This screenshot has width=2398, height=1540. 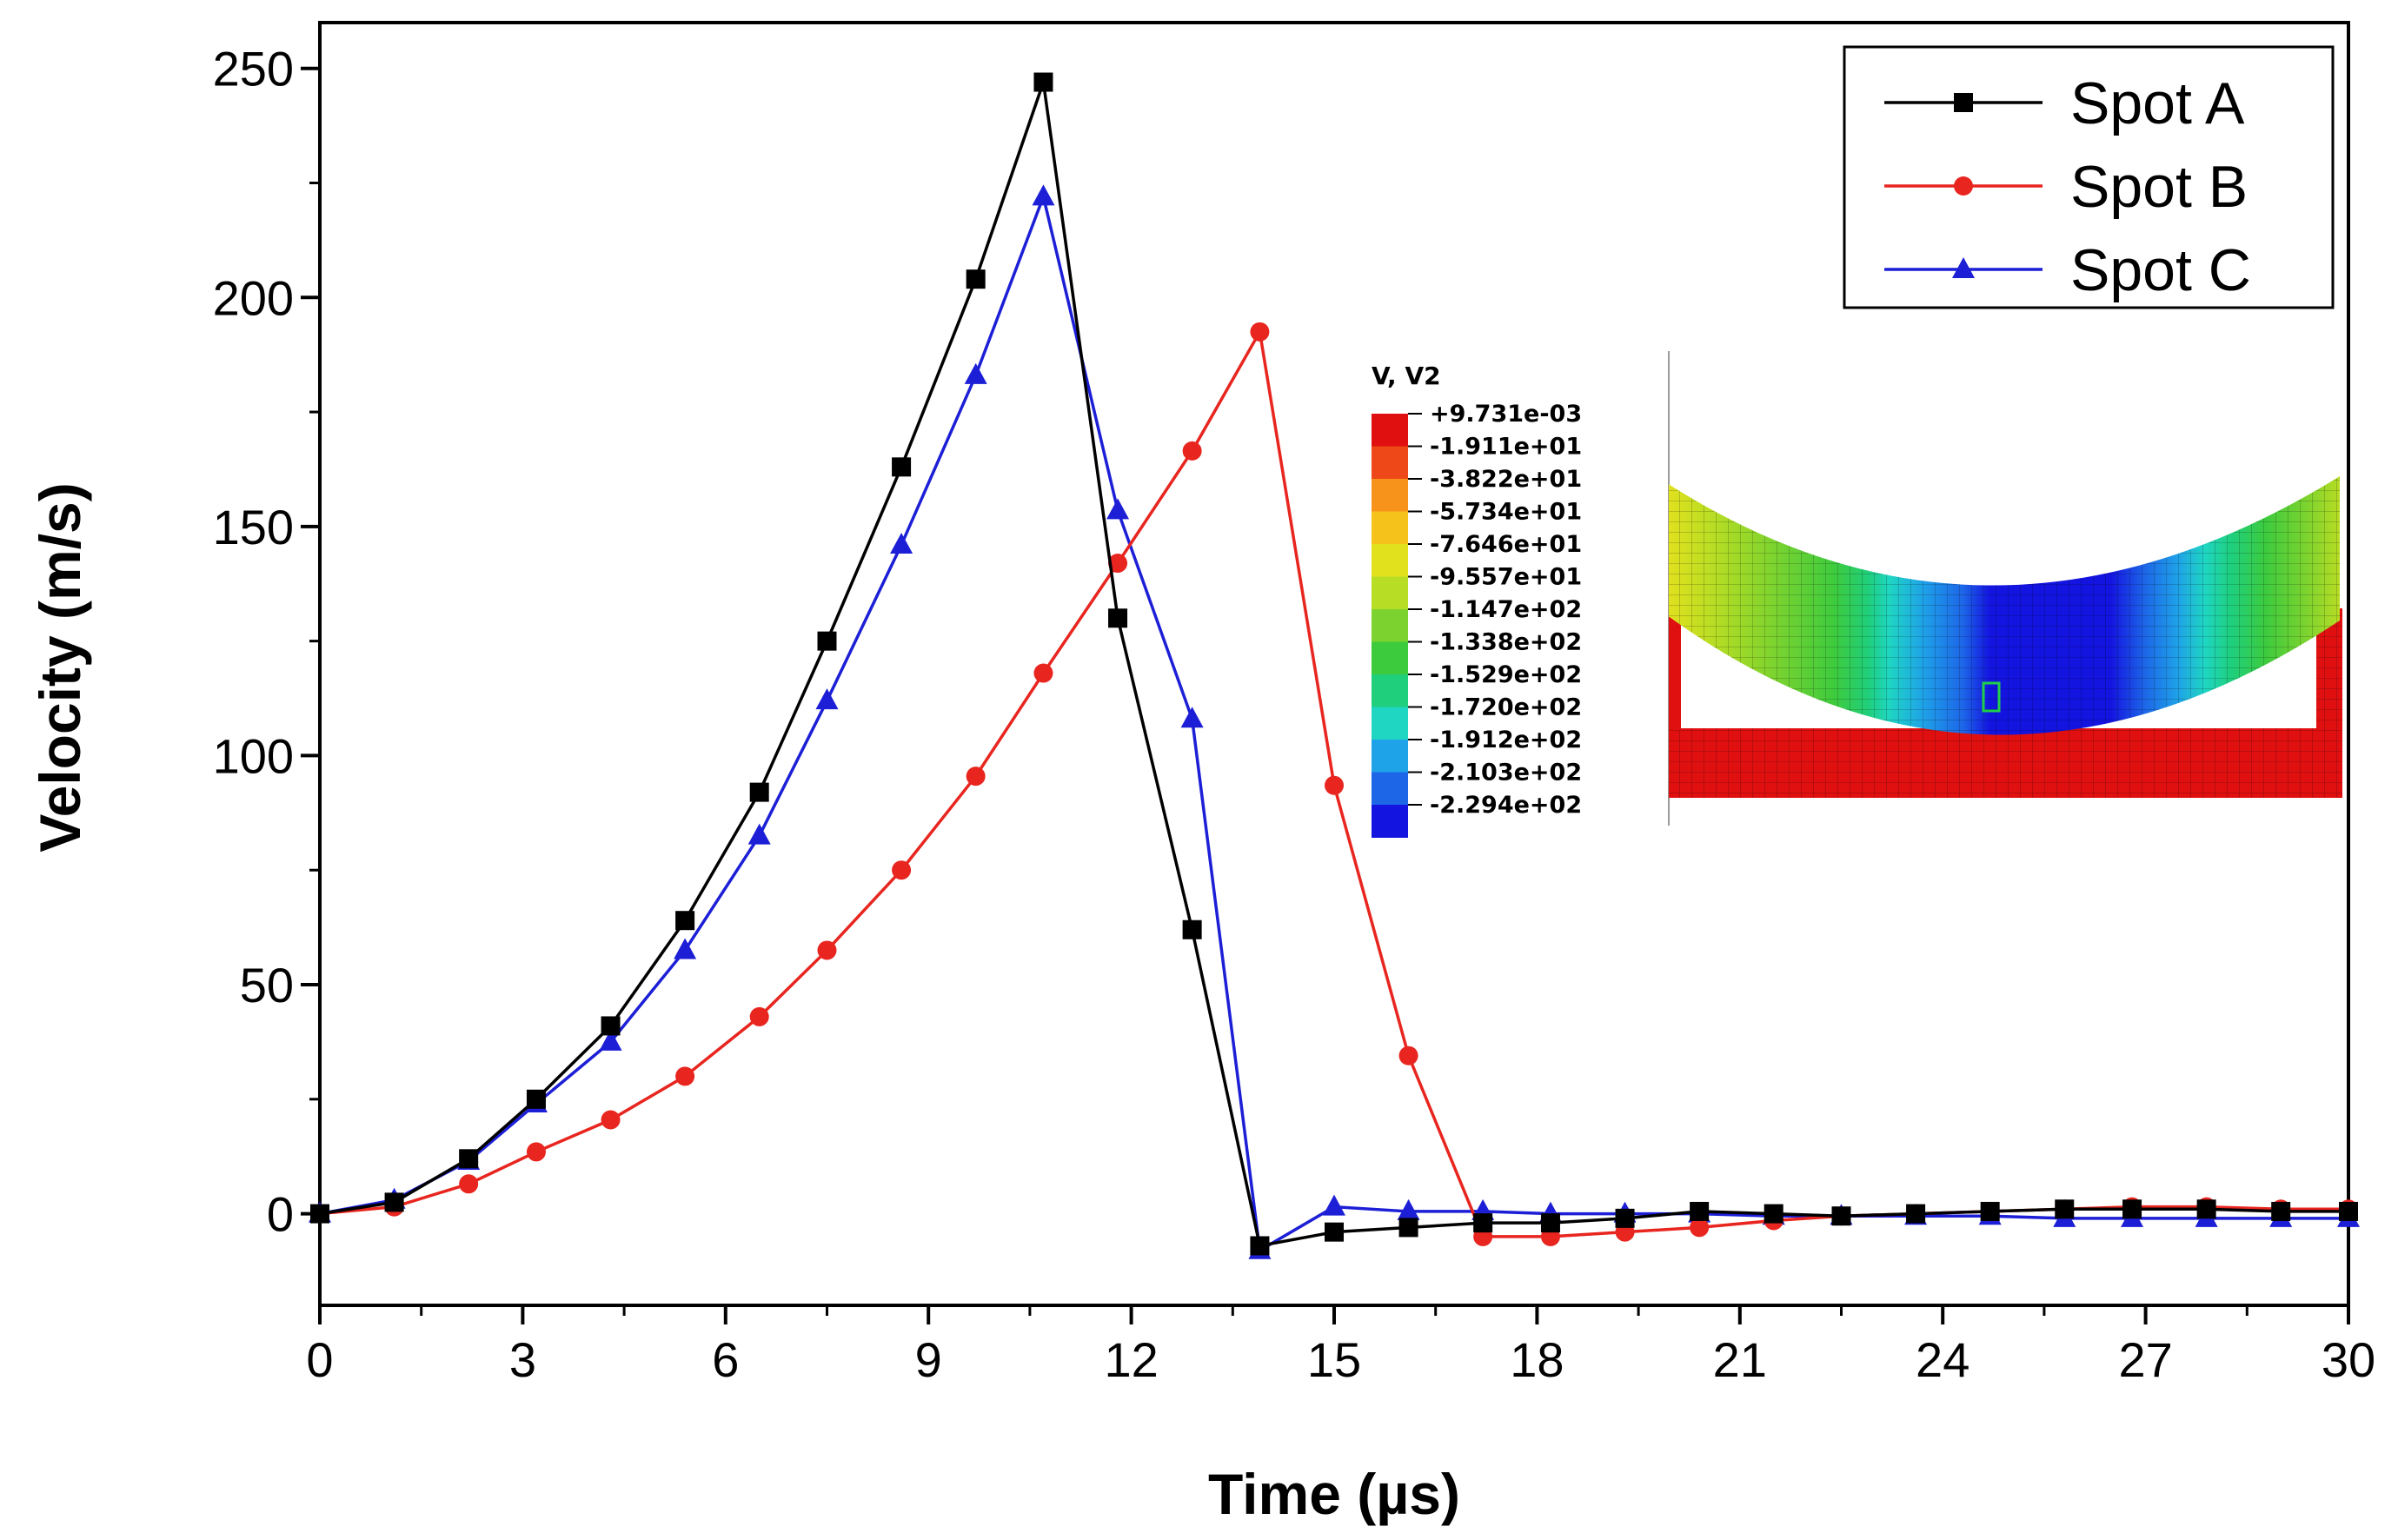 What do you see at coordinates (2005, 588) in the screenshot?
I see `contour-plot` at bounding box center [2005, 588].